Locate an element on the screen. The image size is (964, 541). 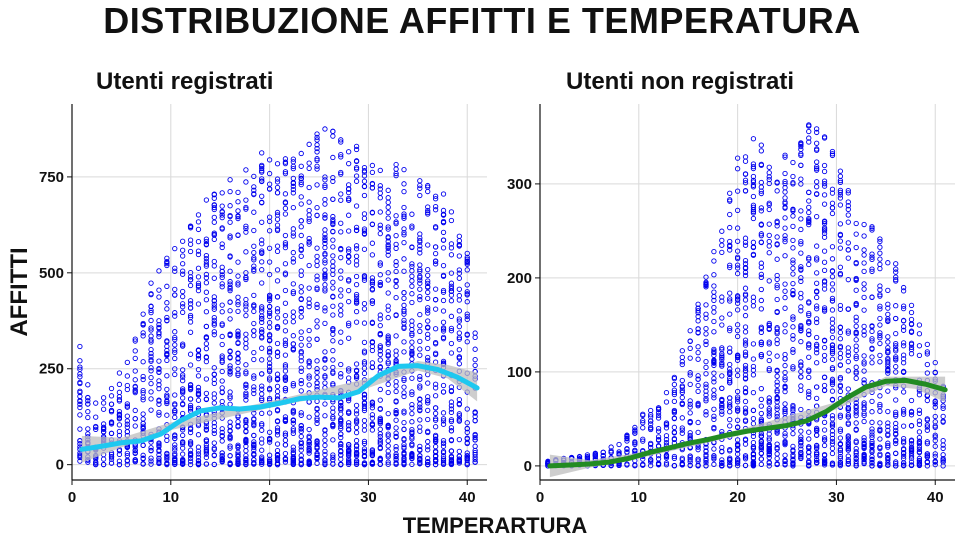
x-tick-label: 20 is located at coordinates (269, 497).